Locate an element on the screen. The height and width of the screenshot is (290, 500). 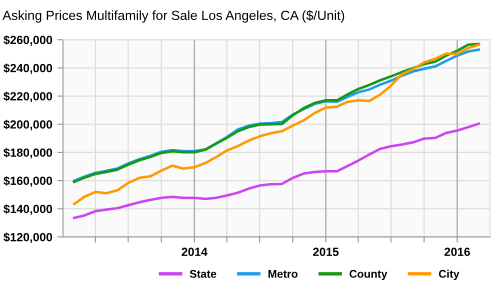
x-tick-label: 2015 is located at coordinates (326, 252).